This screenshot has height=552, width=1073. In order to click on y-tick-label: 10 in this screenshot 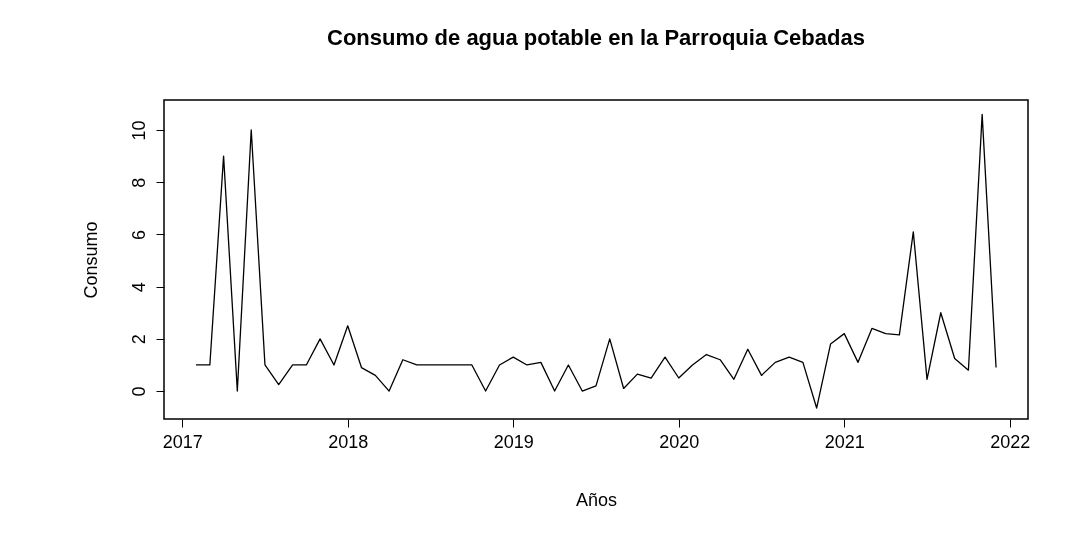, I will do `click(138, 130)`.